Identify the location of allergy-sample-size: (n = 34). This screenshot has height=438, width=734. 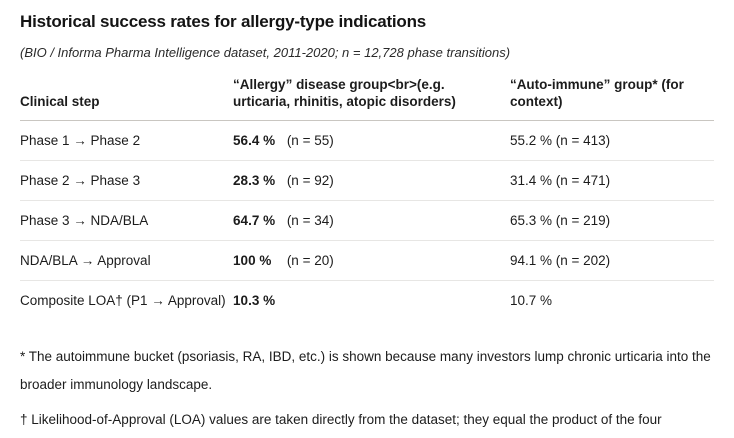
(310, 220).